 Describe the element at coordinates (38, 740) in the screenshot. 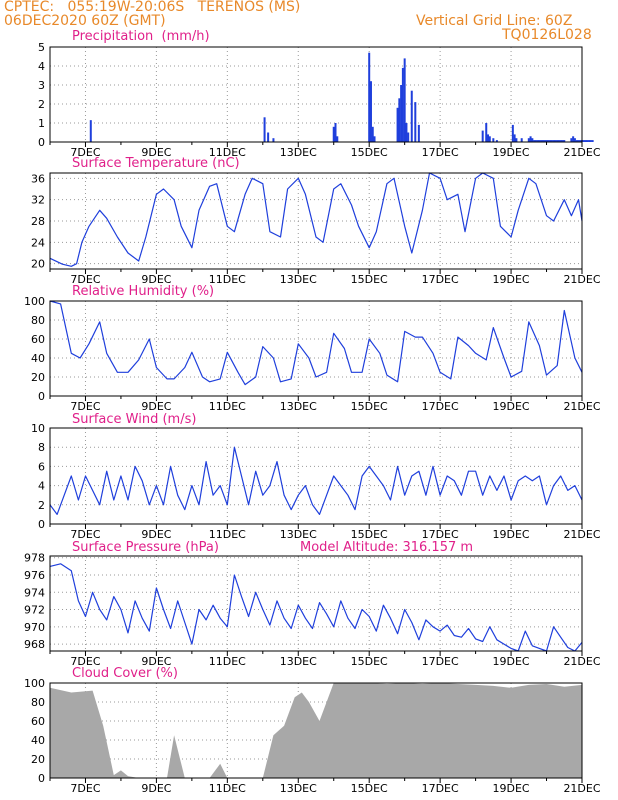

I see `cloud-cover-y-tick-label: 40` at that location.